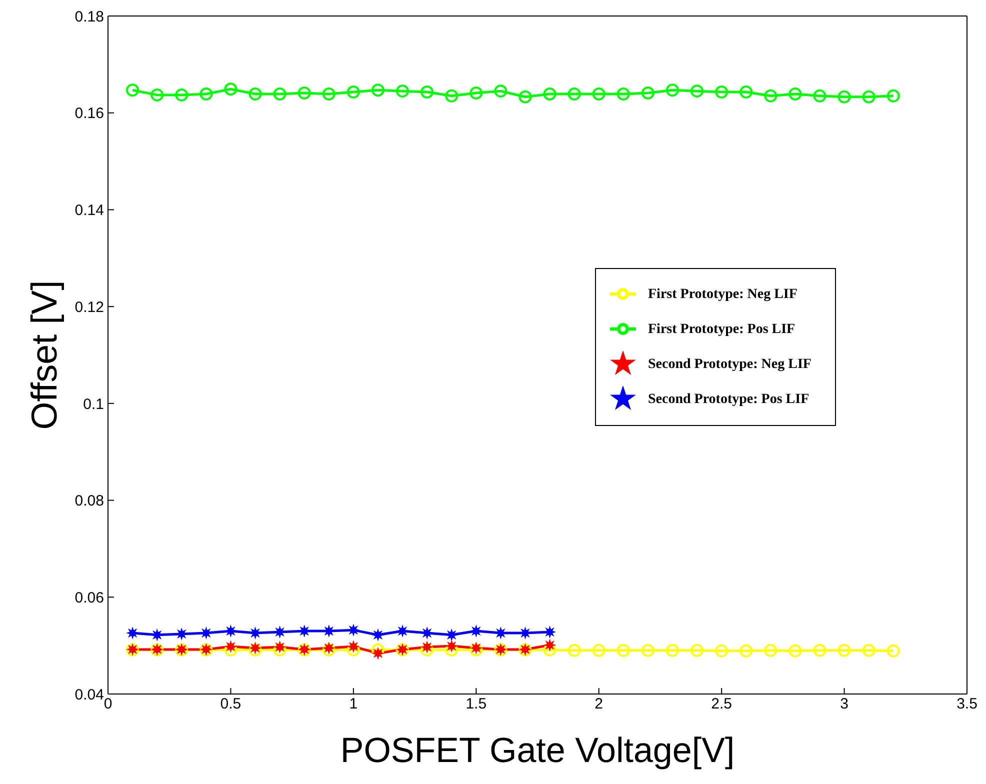 The width and height of the screenshot is (986, 784). Describe the element at coordinates (537, 750) in the screenshot. I see `x-axis-title: POSFET Gate Voltage[V]` at that location.